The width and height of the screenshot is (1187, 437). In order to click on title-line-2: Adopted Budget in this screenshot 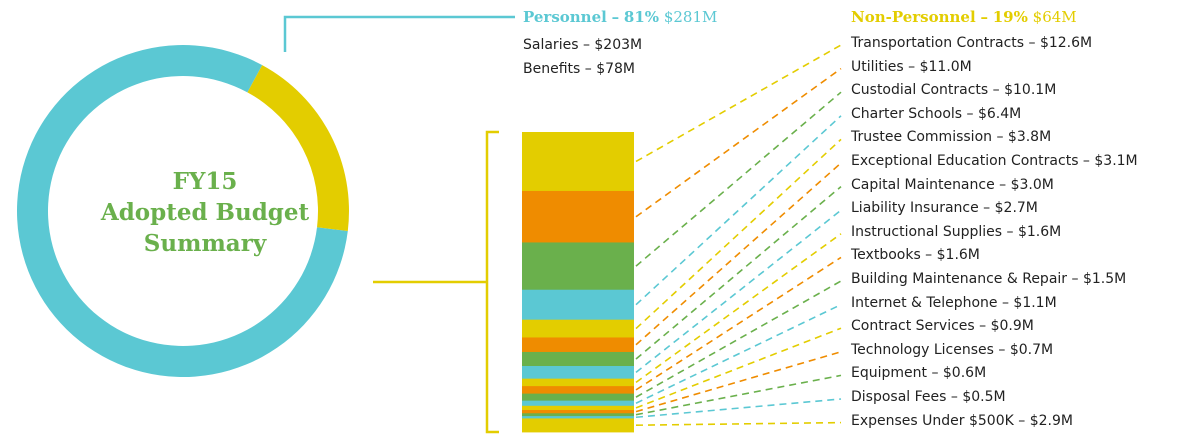, I will do `click(205, 212)`.